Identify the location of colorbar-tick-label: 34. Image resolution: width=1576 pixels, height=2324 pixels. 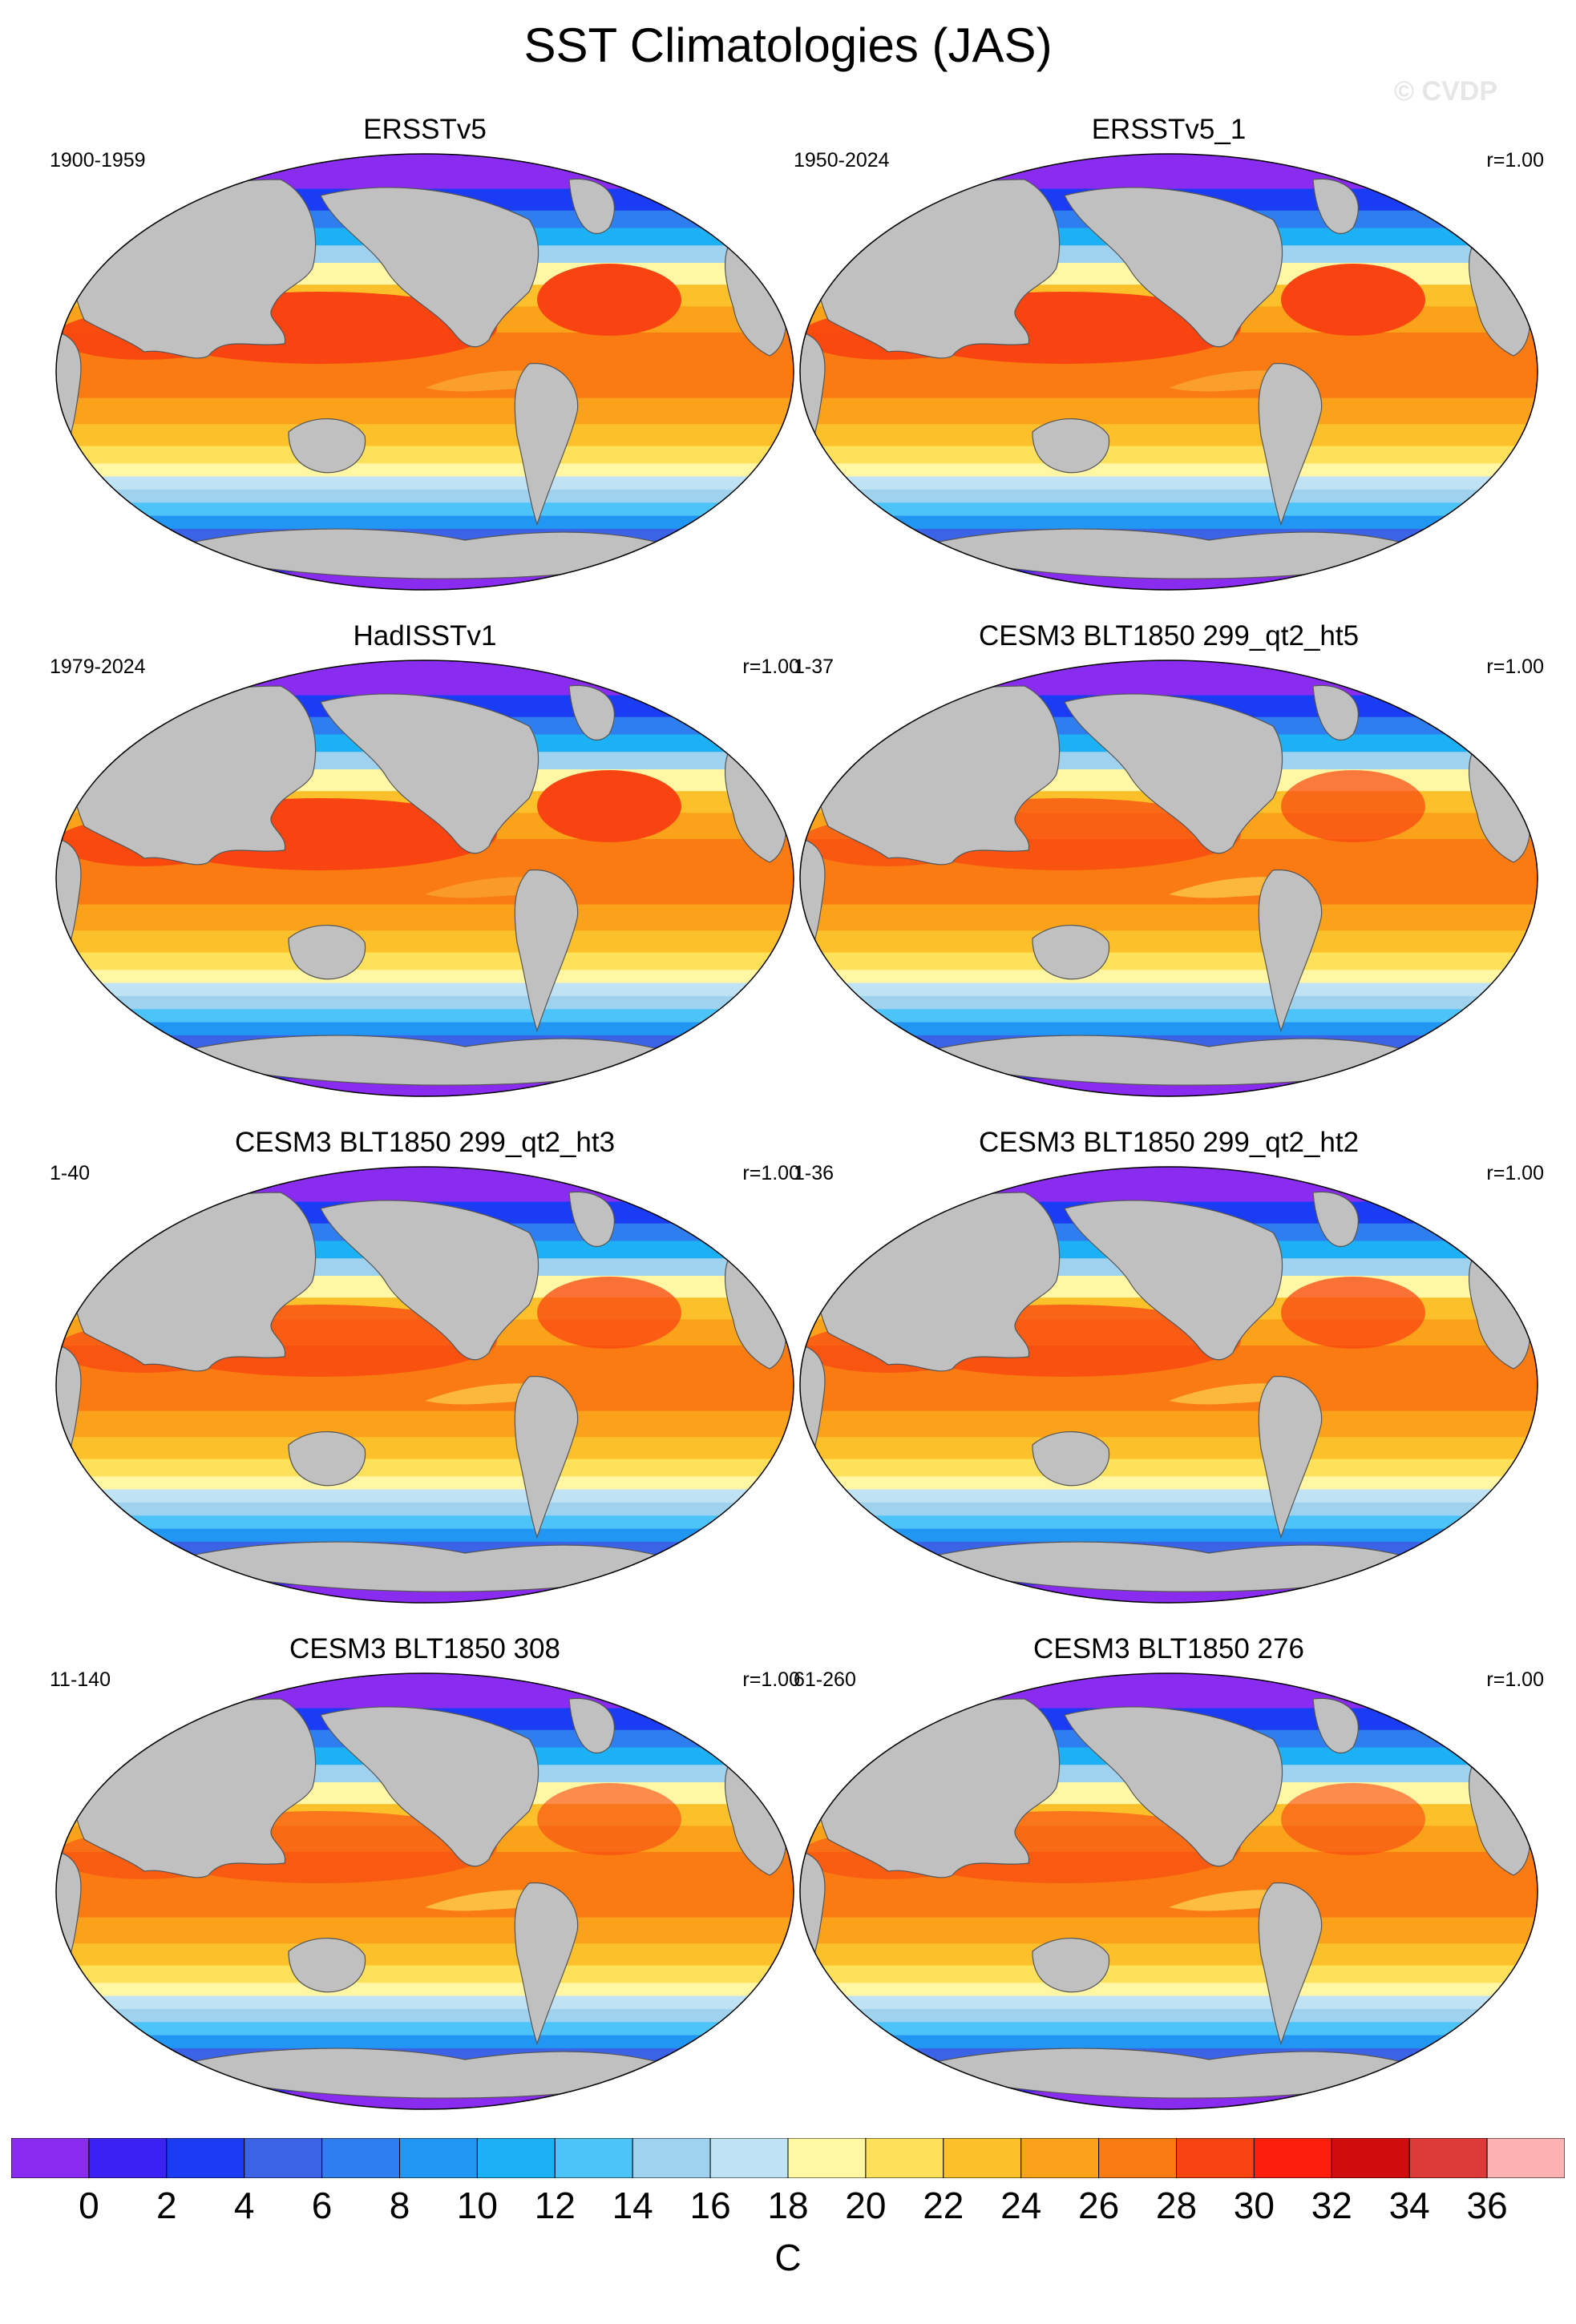
(1409, 2205).